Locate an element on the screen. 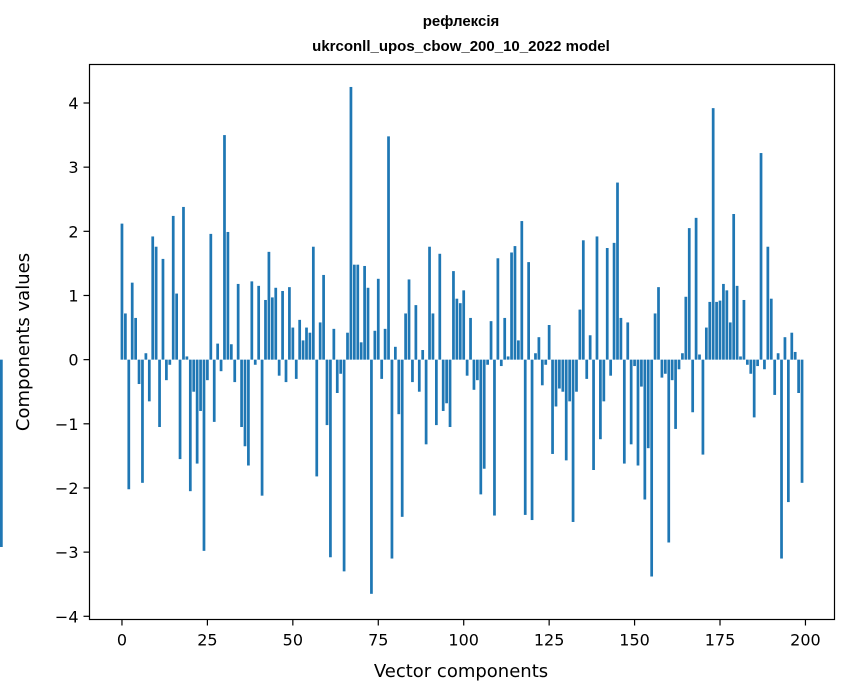  x-tick-label: 0 is located at coordinates (122, 640).